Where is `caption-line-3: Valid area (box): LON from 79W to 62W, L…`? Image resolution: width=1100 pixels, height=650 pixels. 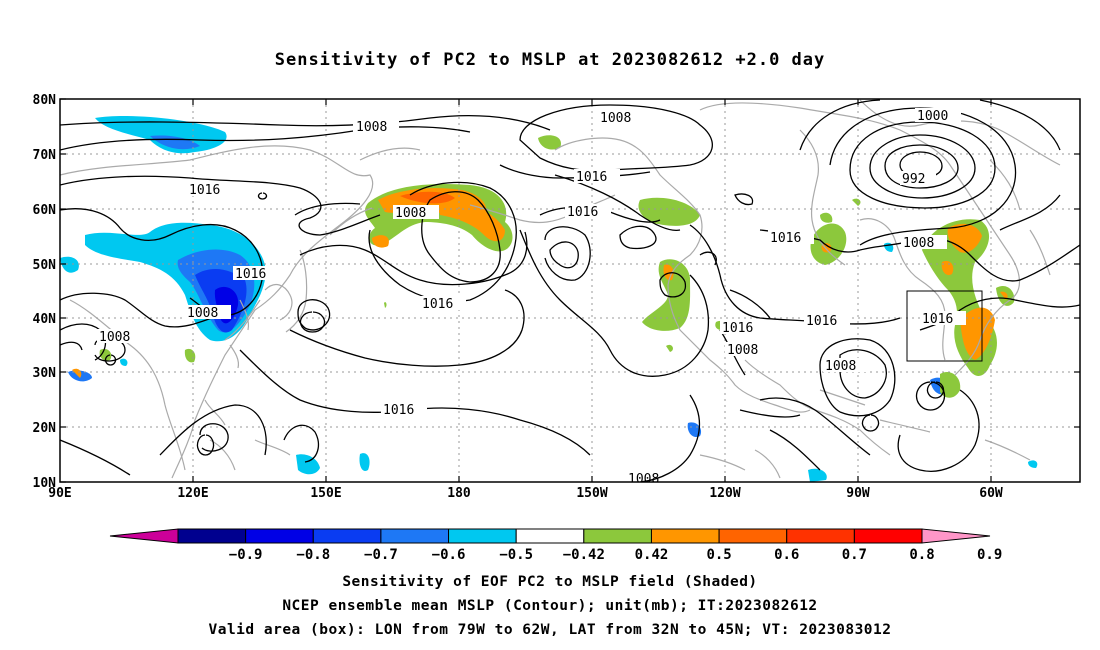 caption-line-3: Valid area (box): LON from 79W to 62W, L… is located at coordinates (550, 630).